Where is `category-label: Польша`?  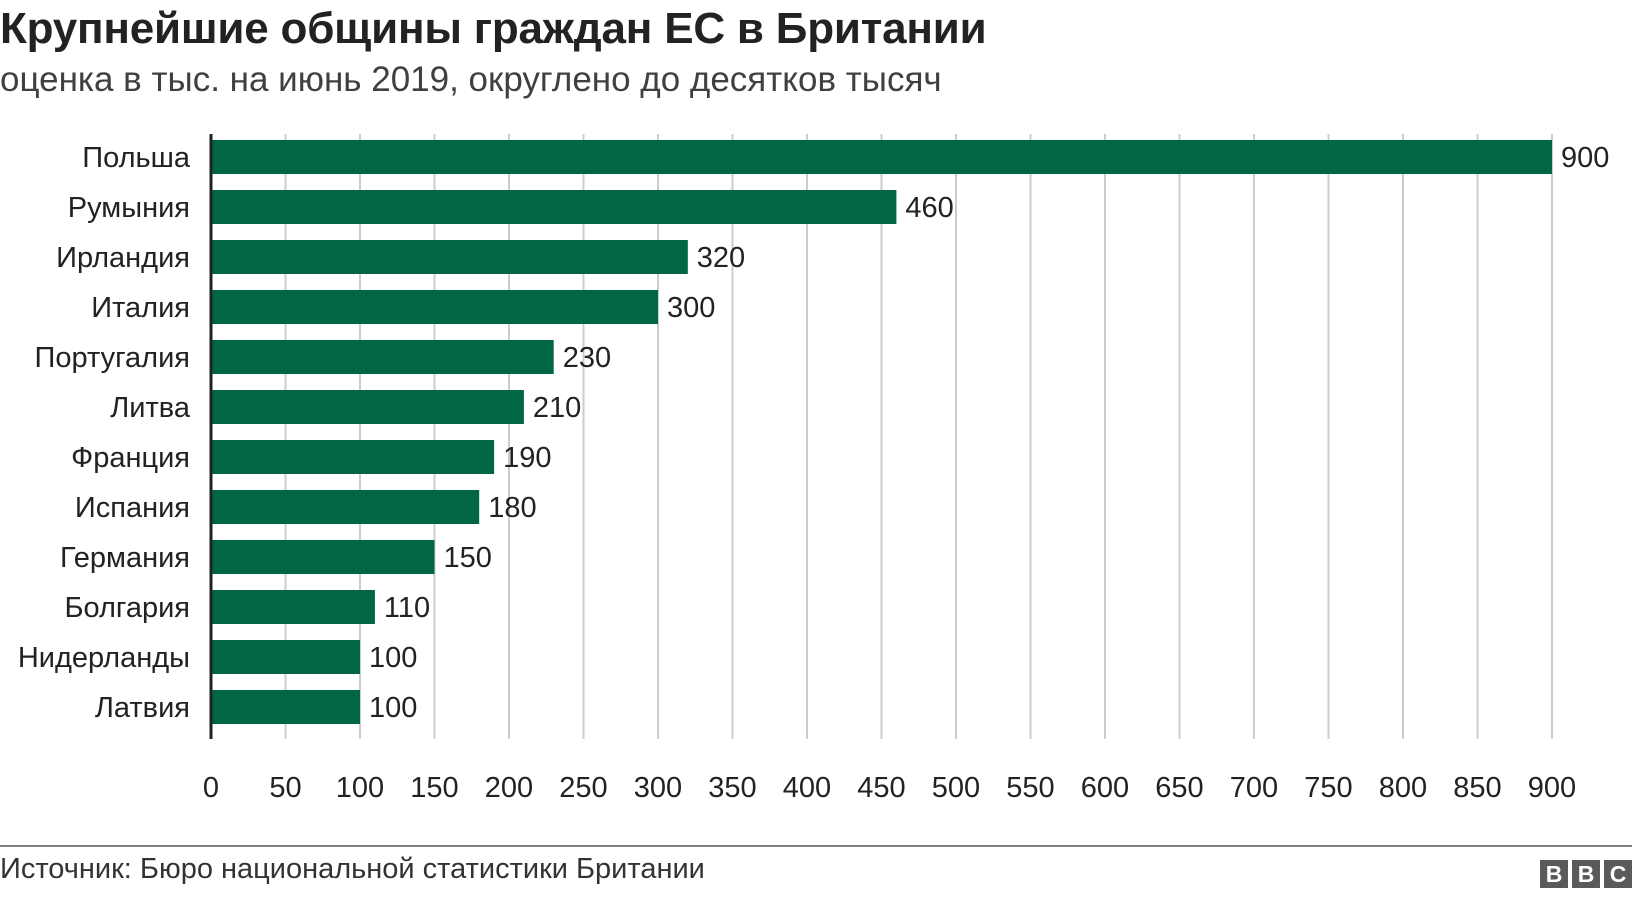 category-label: Польша is located at coordinates (136, 158).